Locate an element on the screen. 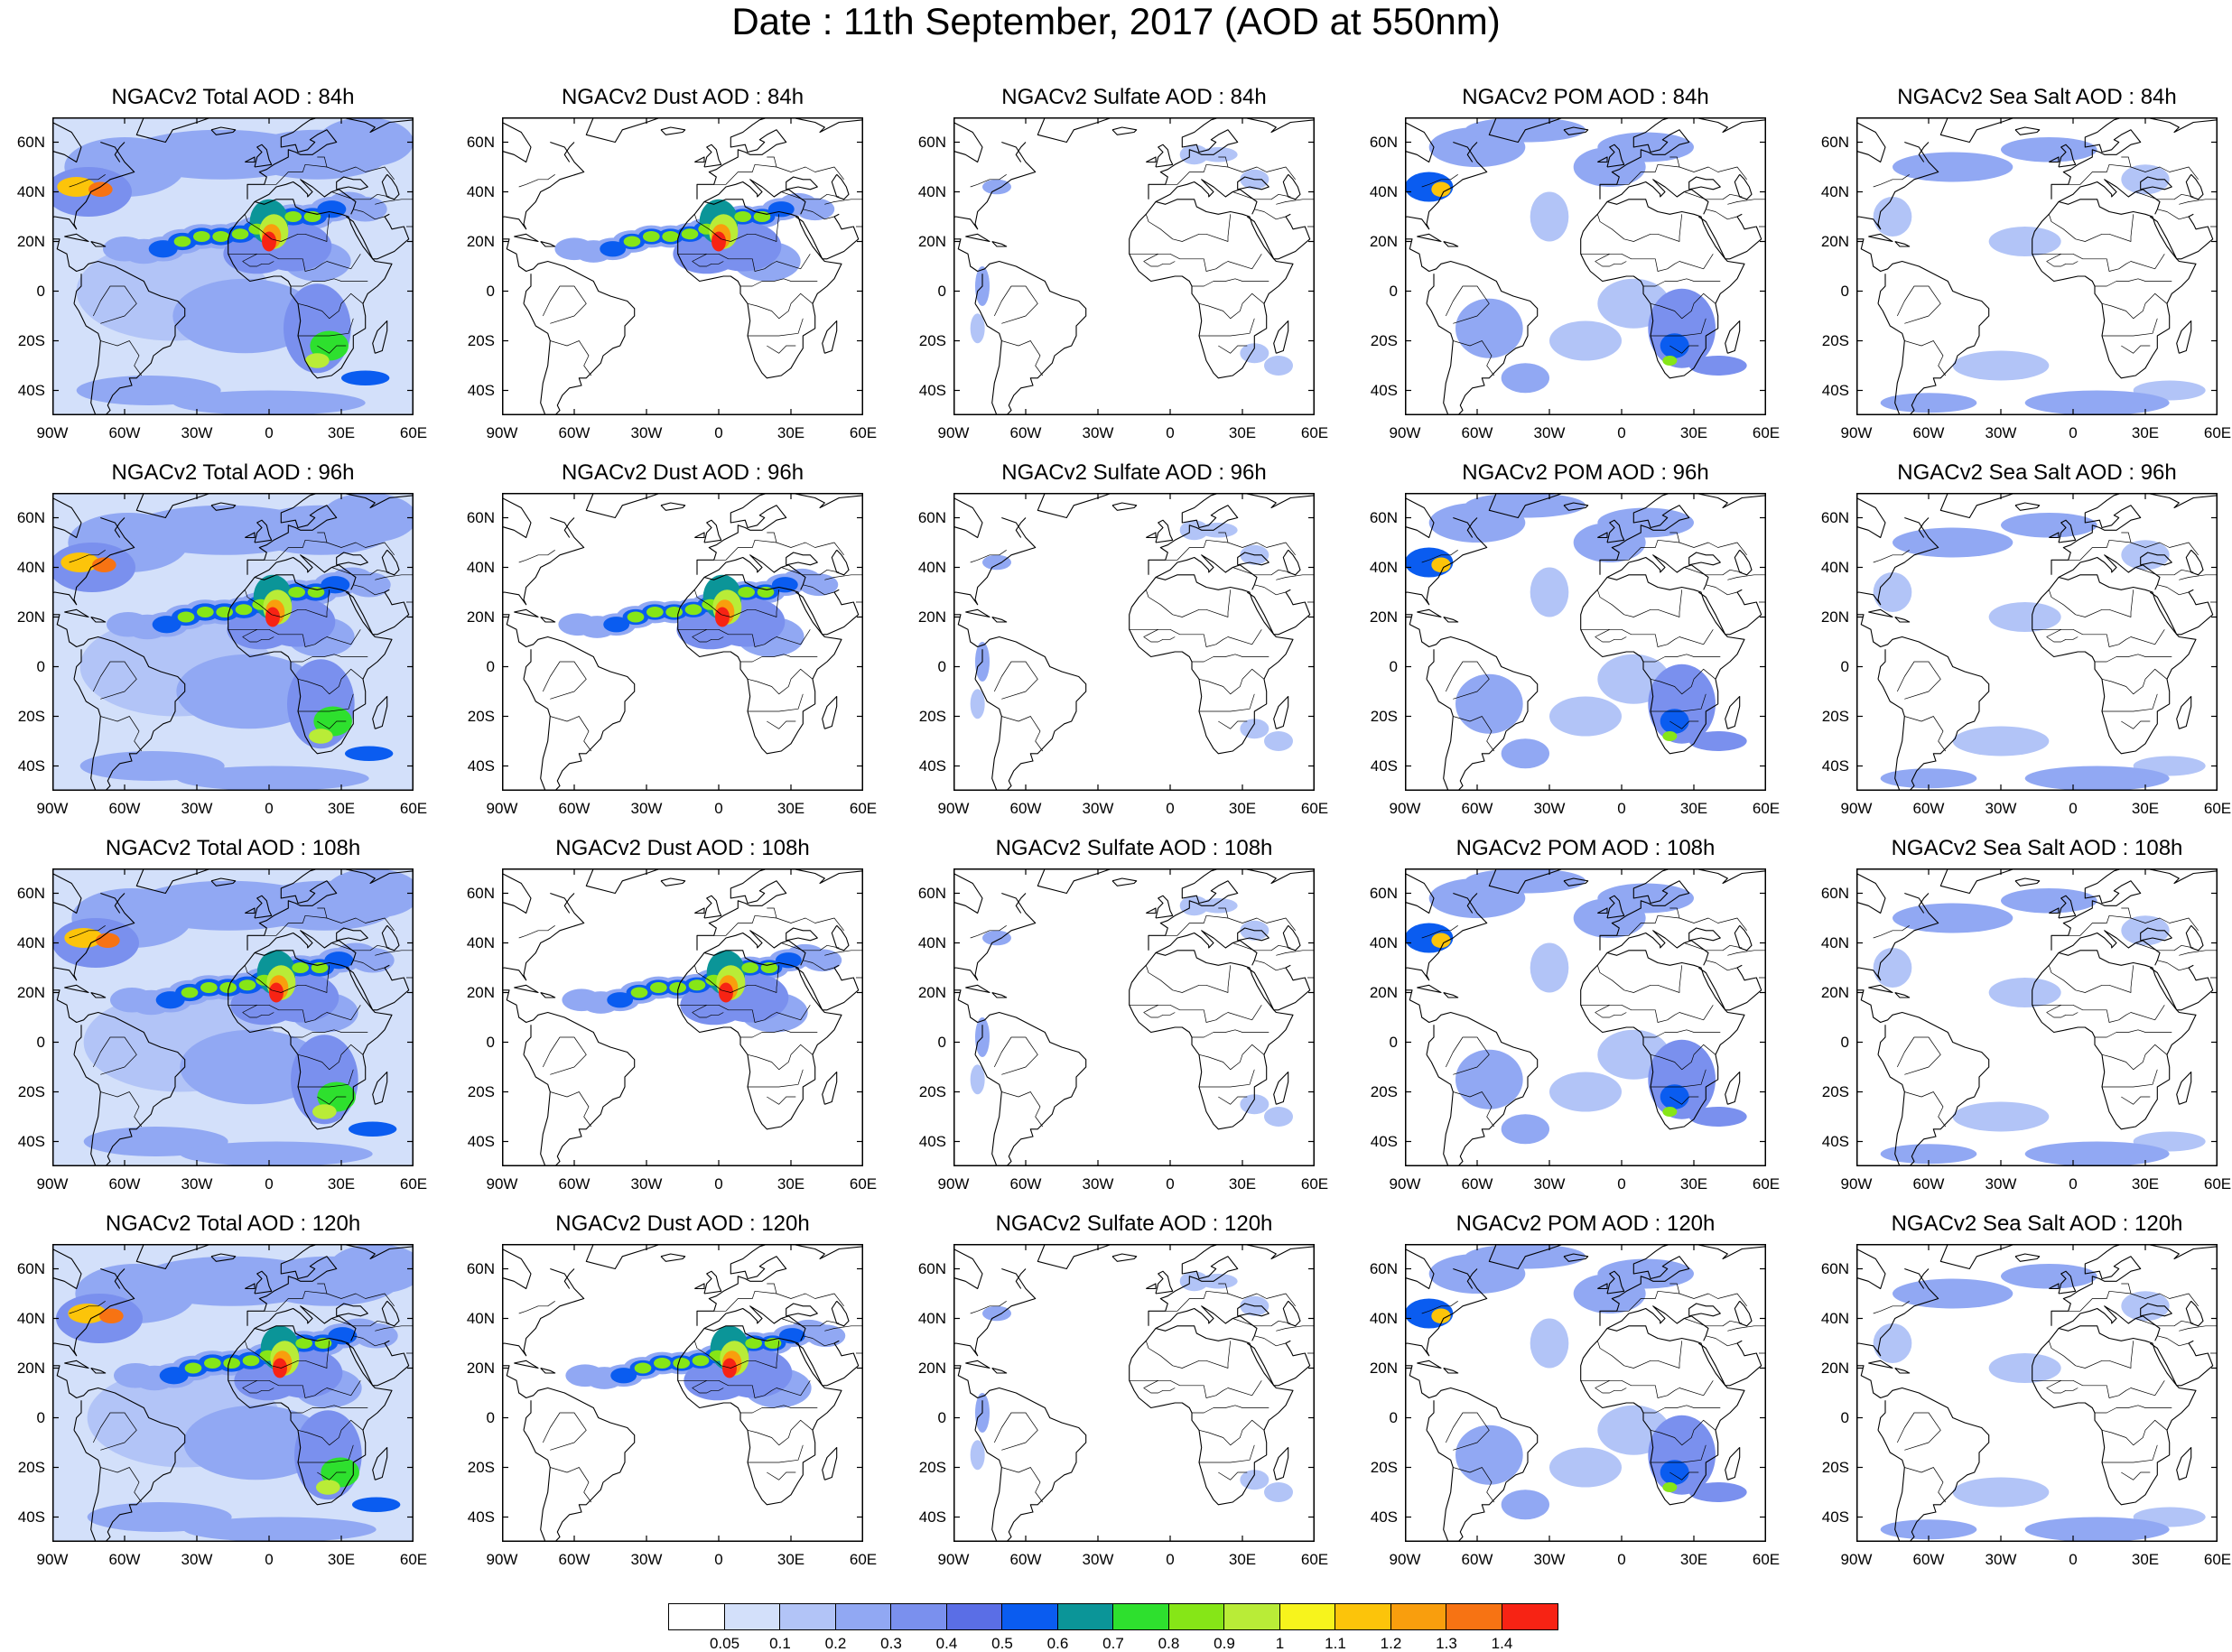 Image resolution: width=2232 pixels, height=1652 pixels. lon-tick-label: 90W is located at coordinates (502, 1559).